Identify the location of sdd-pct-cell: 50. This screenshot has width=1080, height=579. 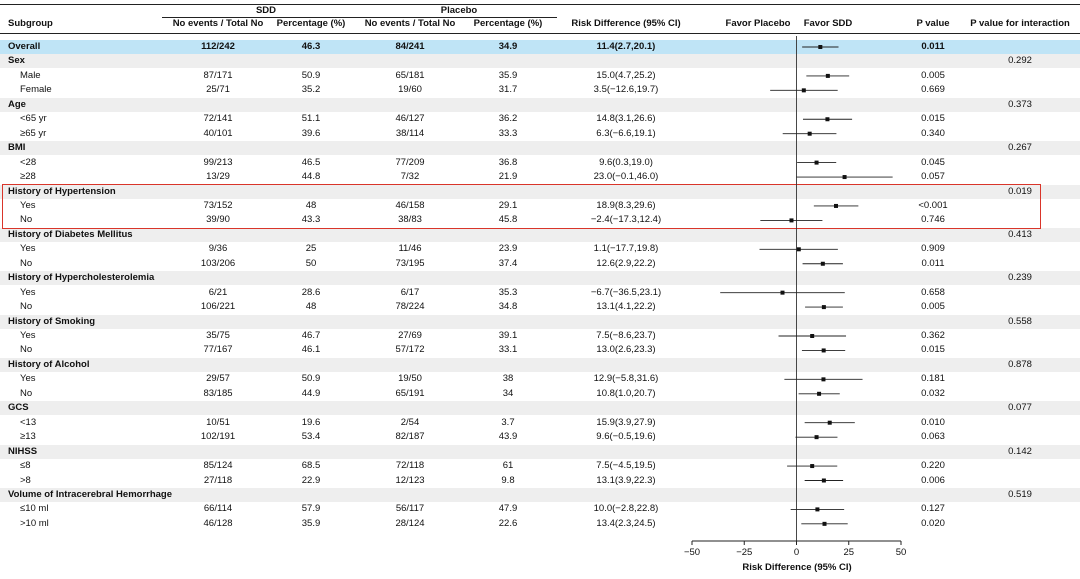
(311, 263).